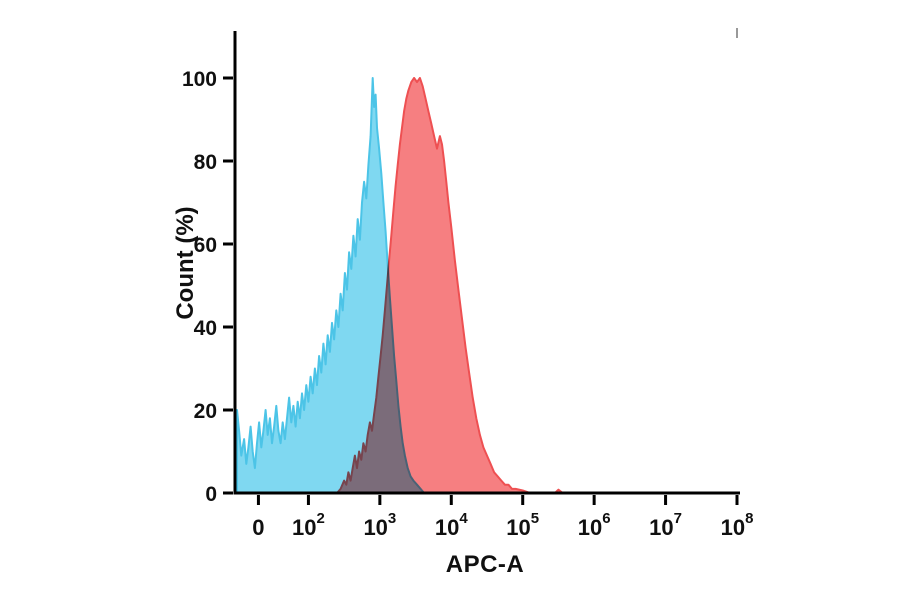 This screenshot has width=900, height=594. I want to click on y-tick-label: 80, so click(205, 162).